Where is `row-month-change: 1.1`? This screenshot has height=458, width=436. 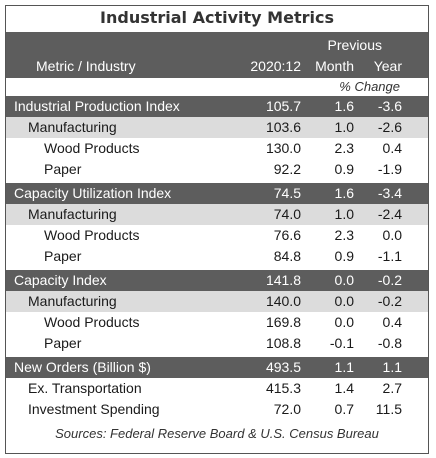 row-month-change: 1.1 is located at coordinates (344, 367).